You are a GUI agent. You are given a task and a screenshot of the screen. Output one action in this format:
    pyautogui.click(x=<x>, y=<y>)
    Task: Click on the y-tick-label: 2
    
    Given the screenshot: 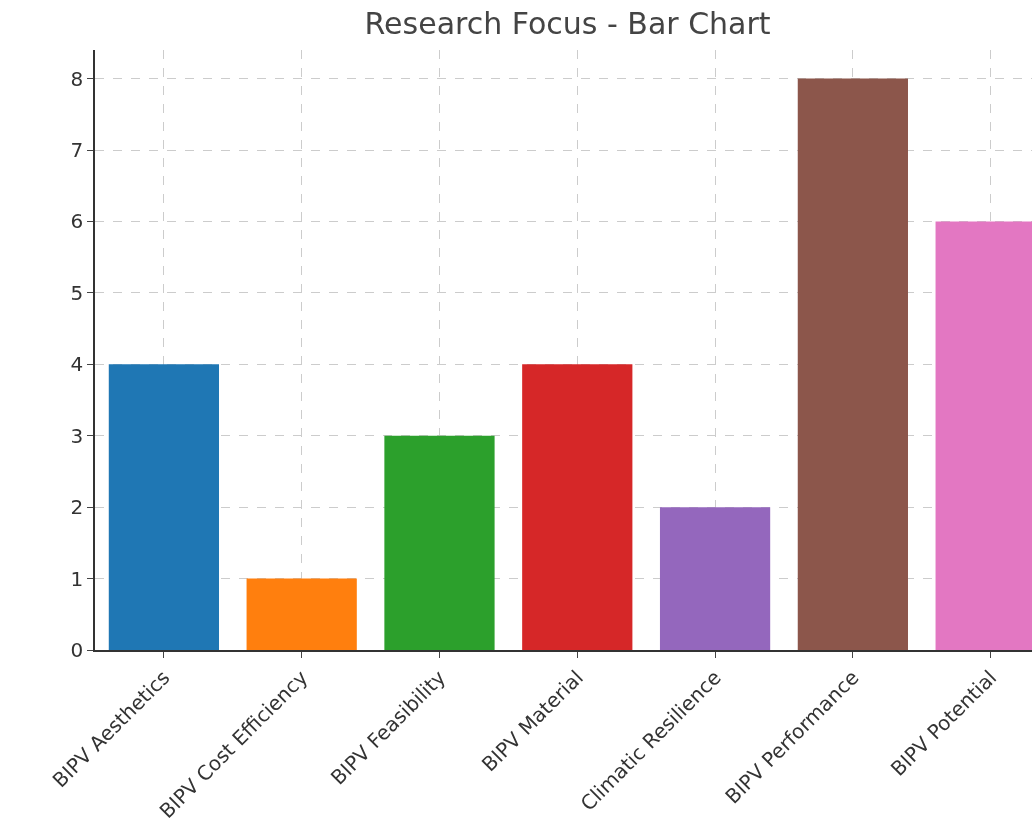 What is the action you would take?
    pyautogui.click(x=77, y=507)
    